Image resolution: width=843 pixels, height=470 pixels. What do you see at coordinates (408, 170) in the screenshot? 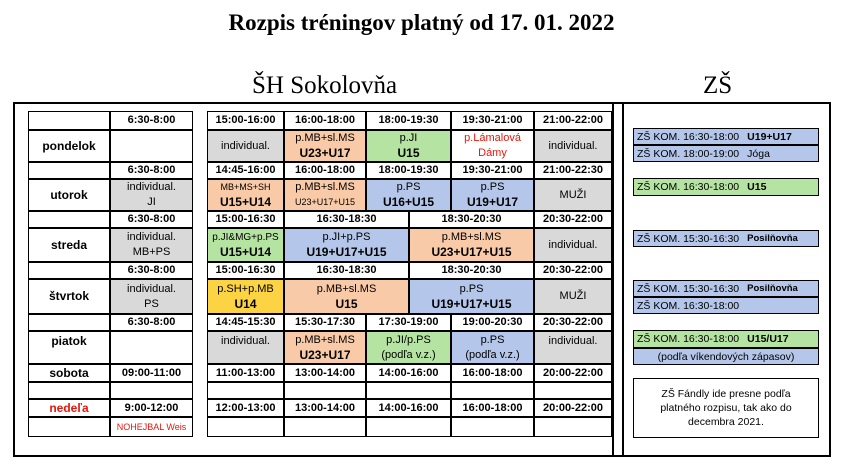
I see `time-cell: 18:00-19:30` at bounding box center [408, 170].